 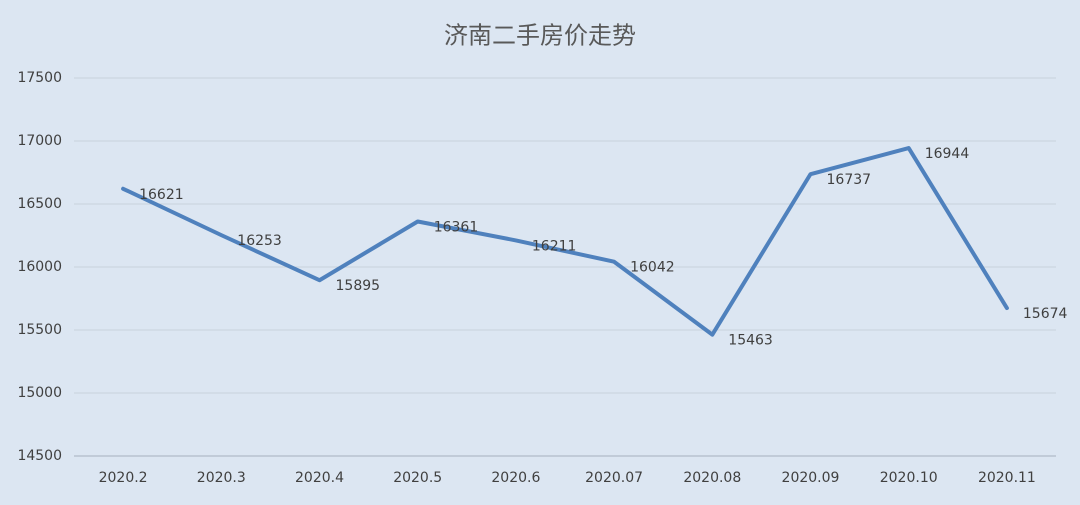 I want to click on y-tick-label: 14500, so click(x=39, y=456).